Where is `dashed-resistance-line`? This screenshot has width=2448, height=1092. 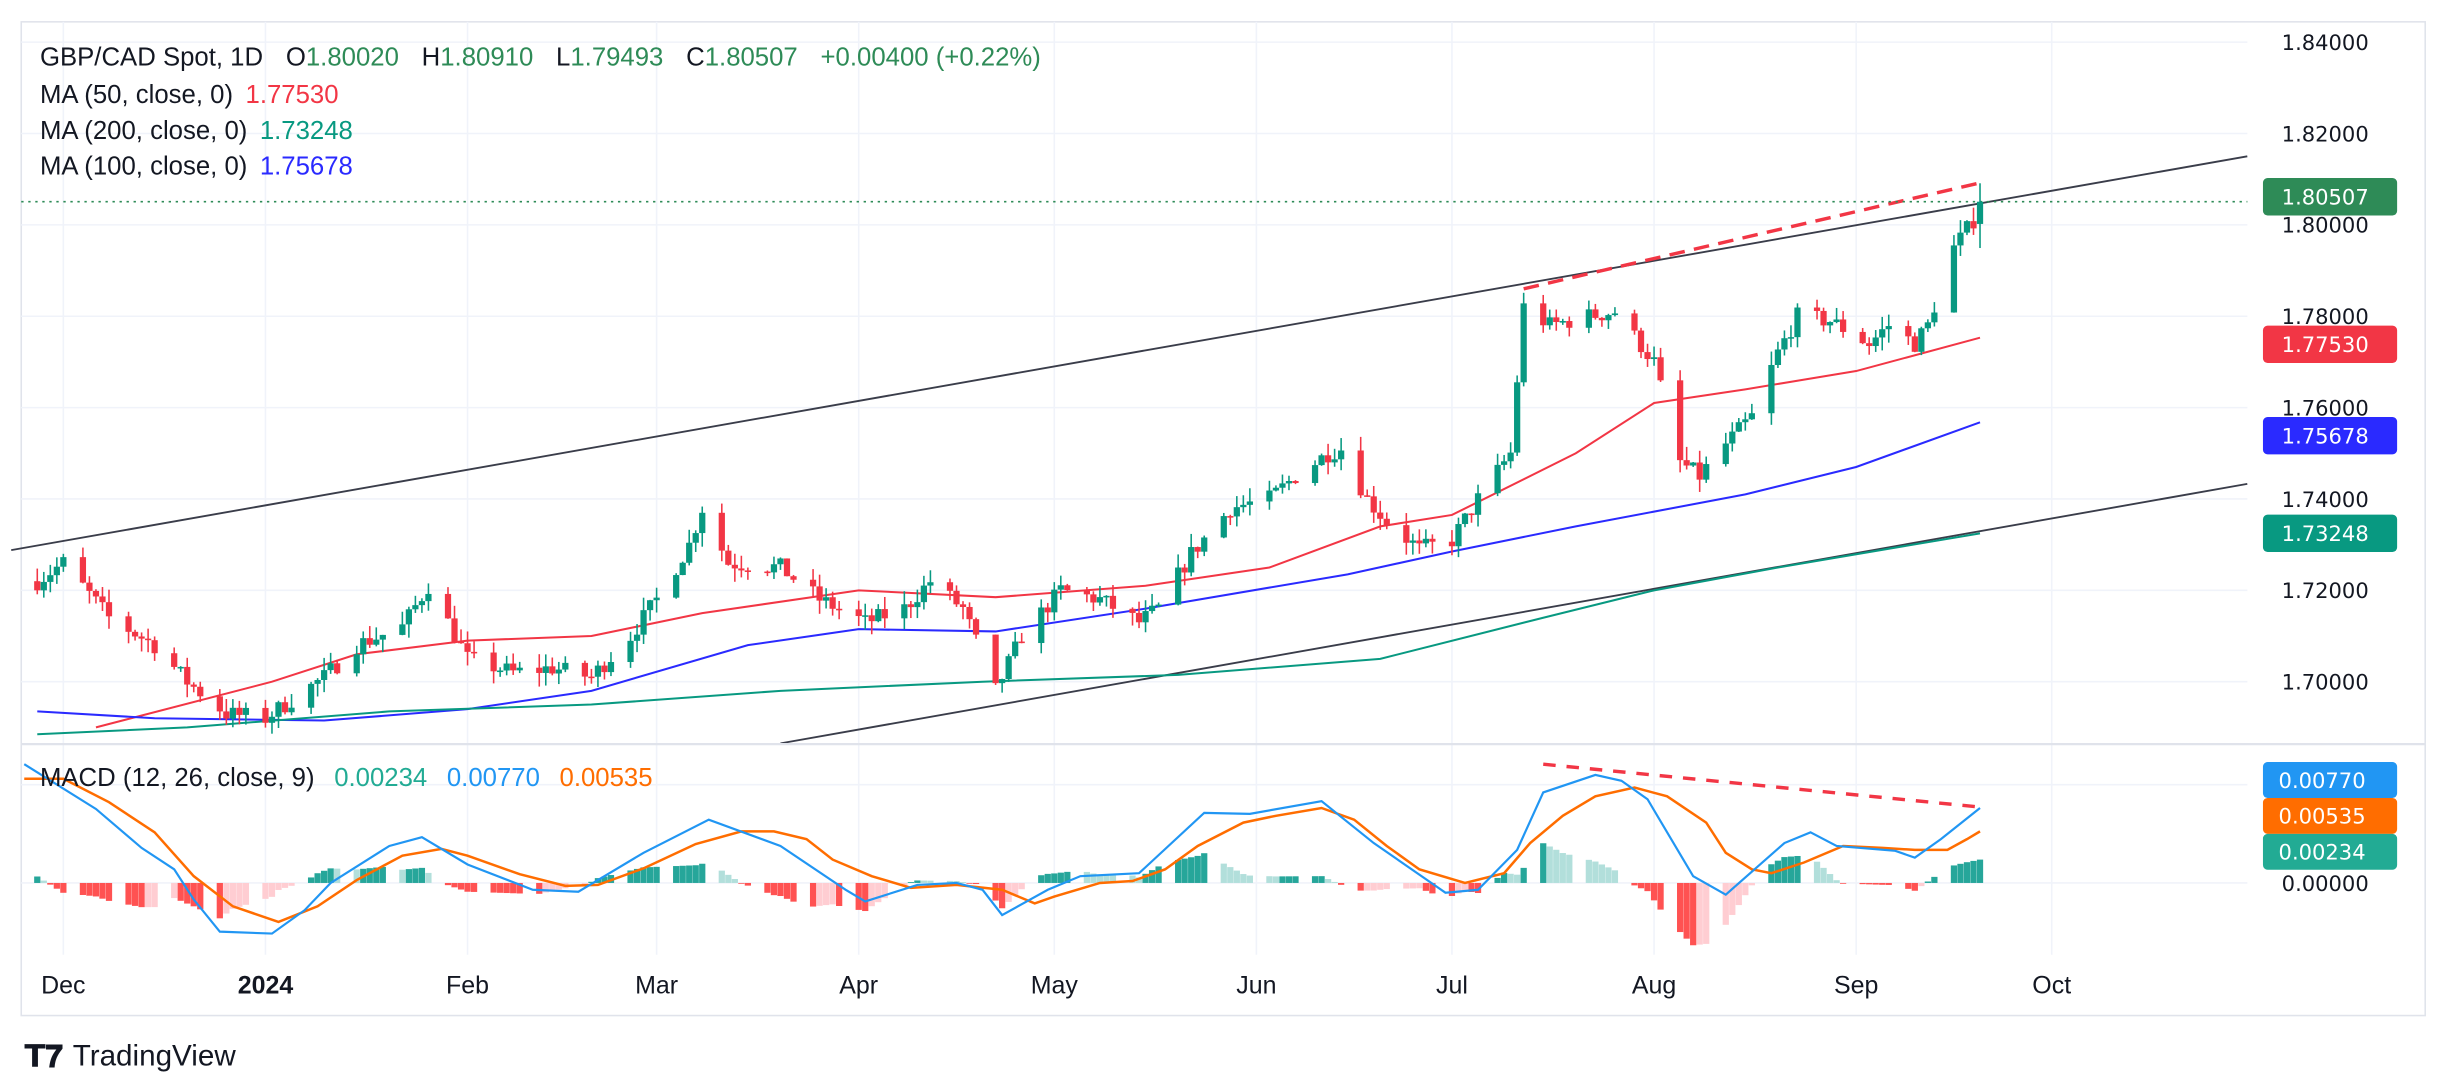 dashed-resistance-line is located at coordinates (1752, 236).